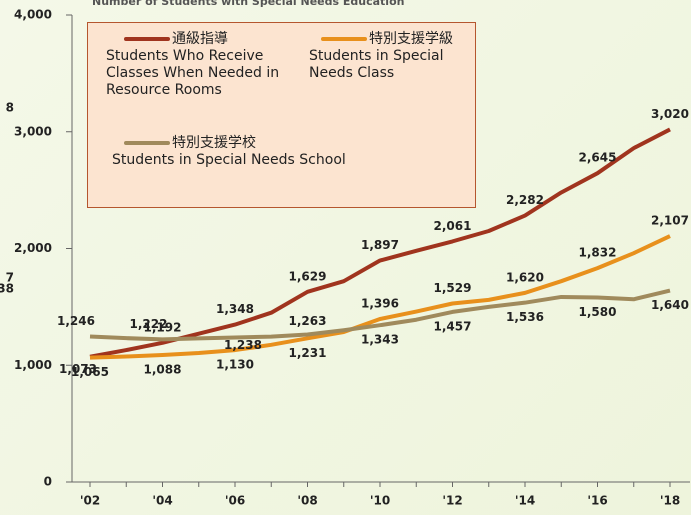 The width and height of the screenshot is (691, 515). I want to click on legend-entry: 特別支援学校 Students in Special Needs School, so click(282, 152).